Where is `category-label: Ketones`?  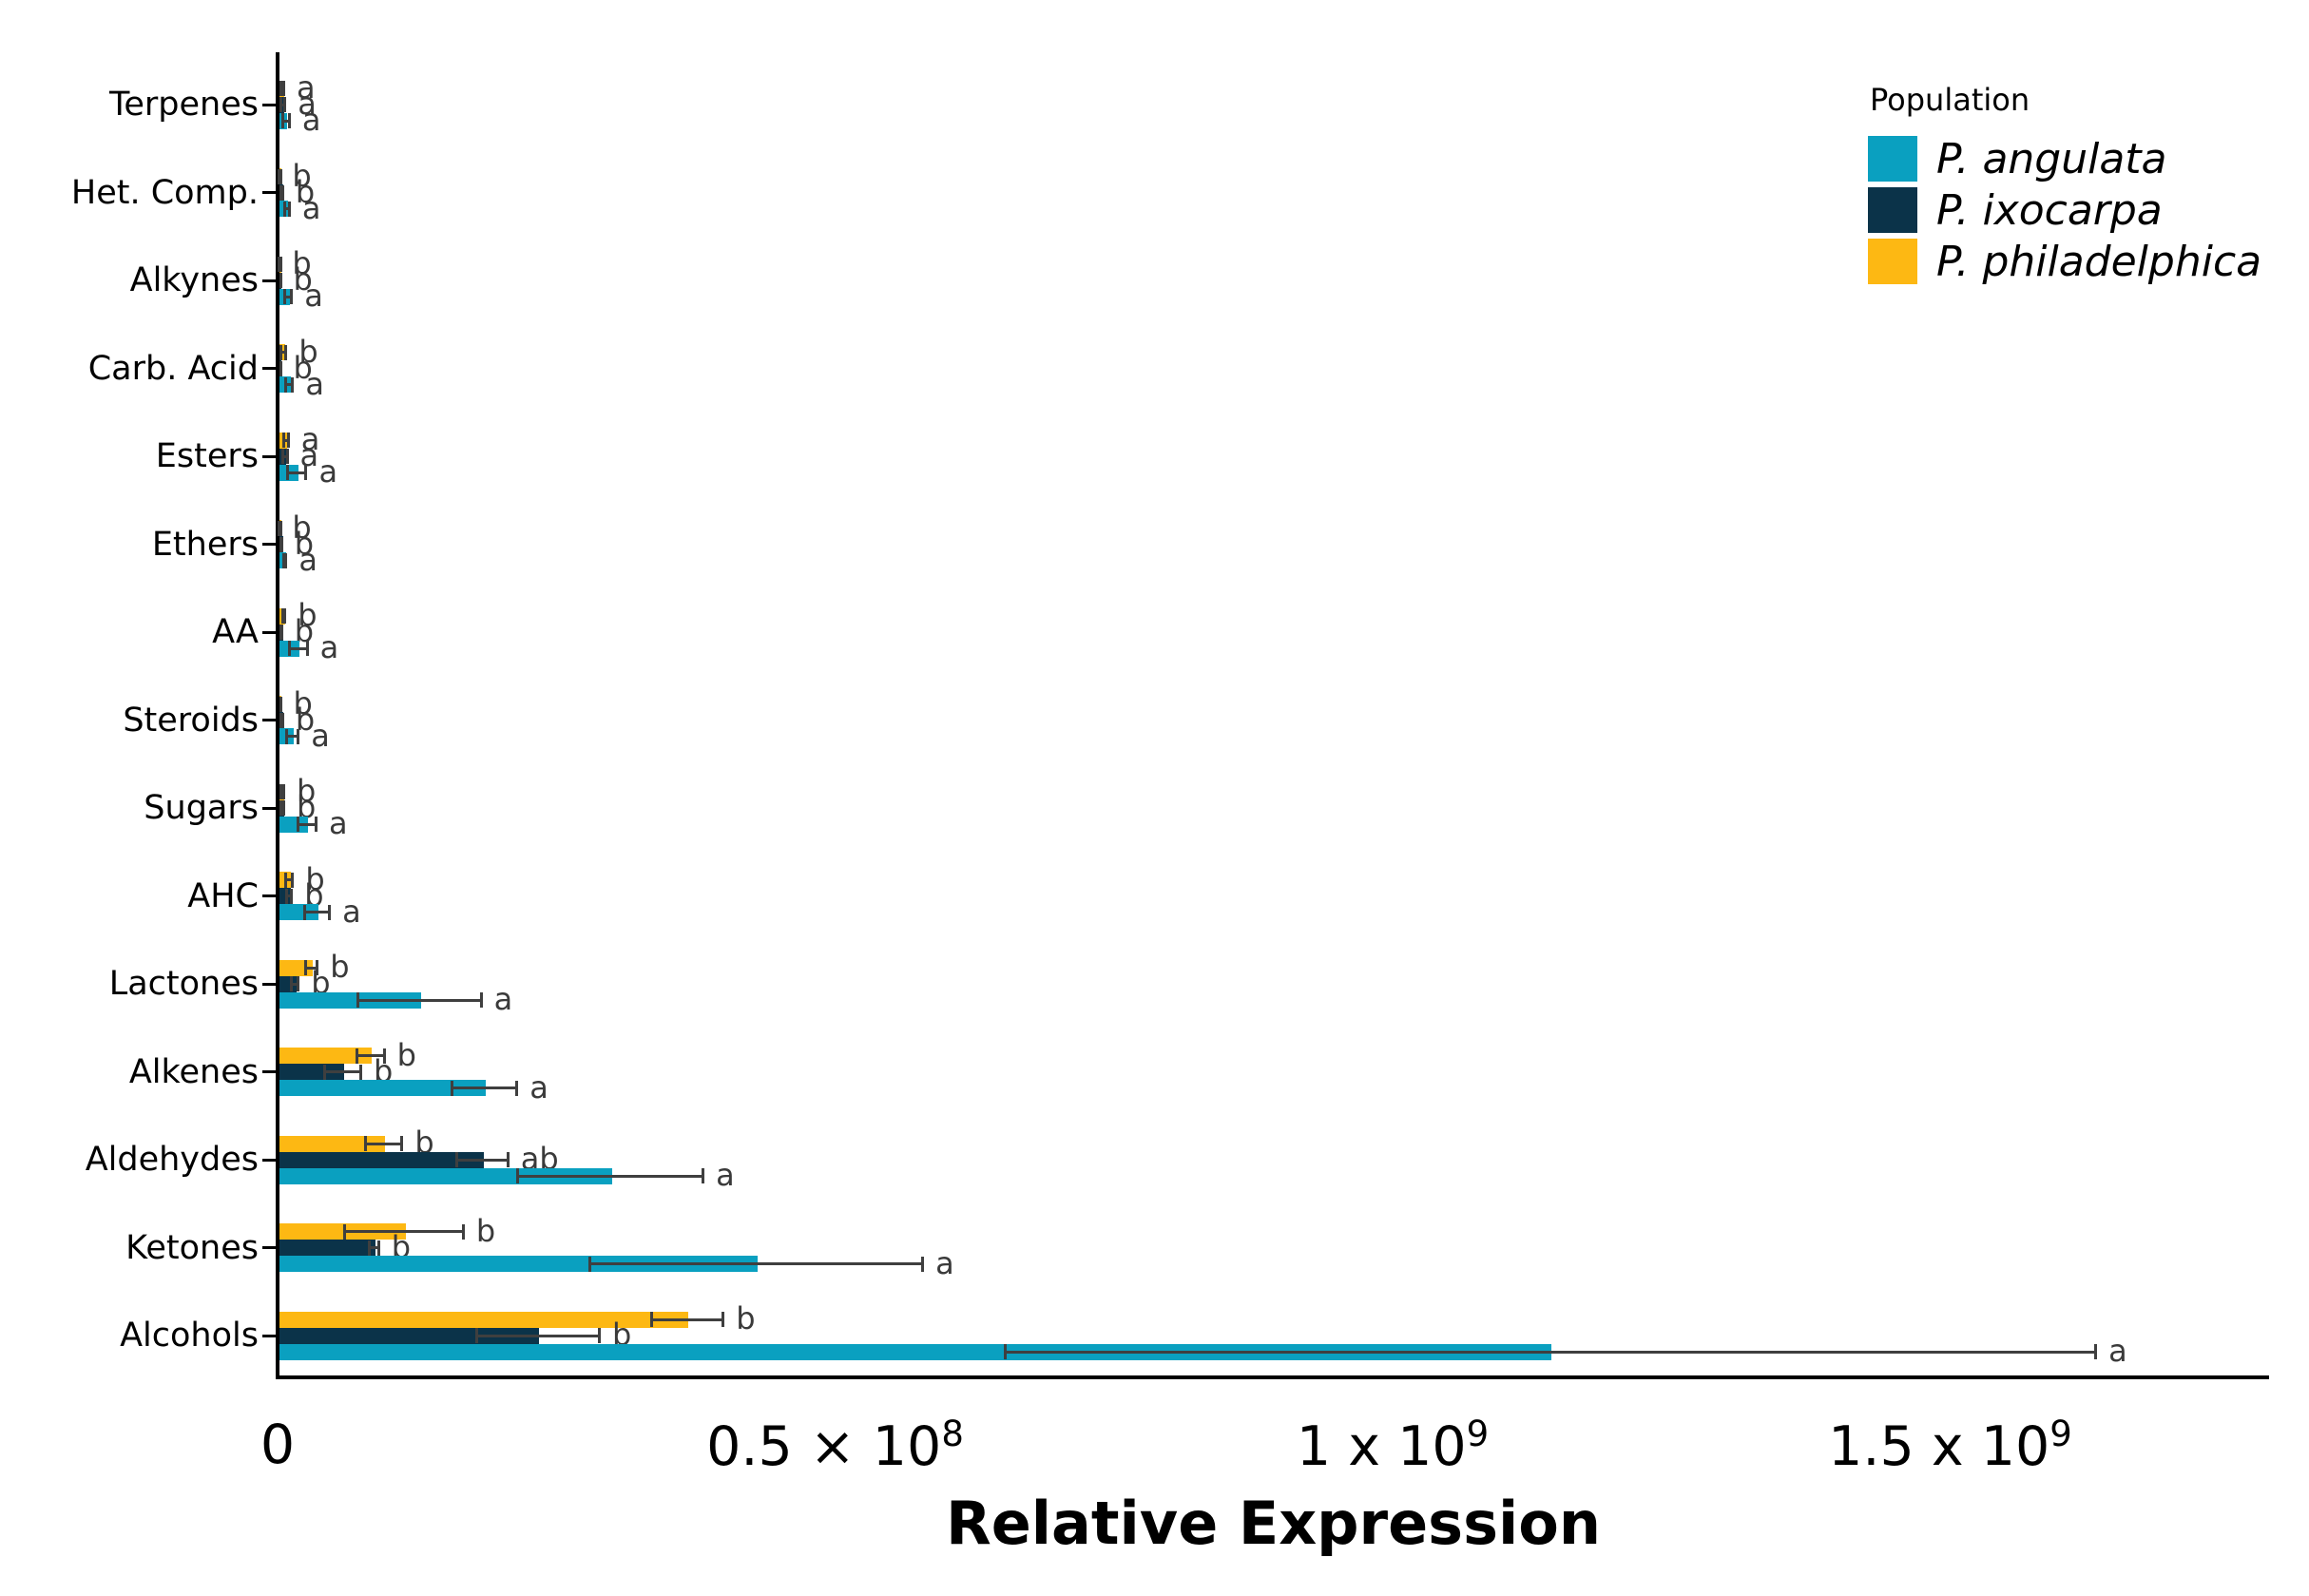
category-label: Ketones is located at coordinates (192, 1247).